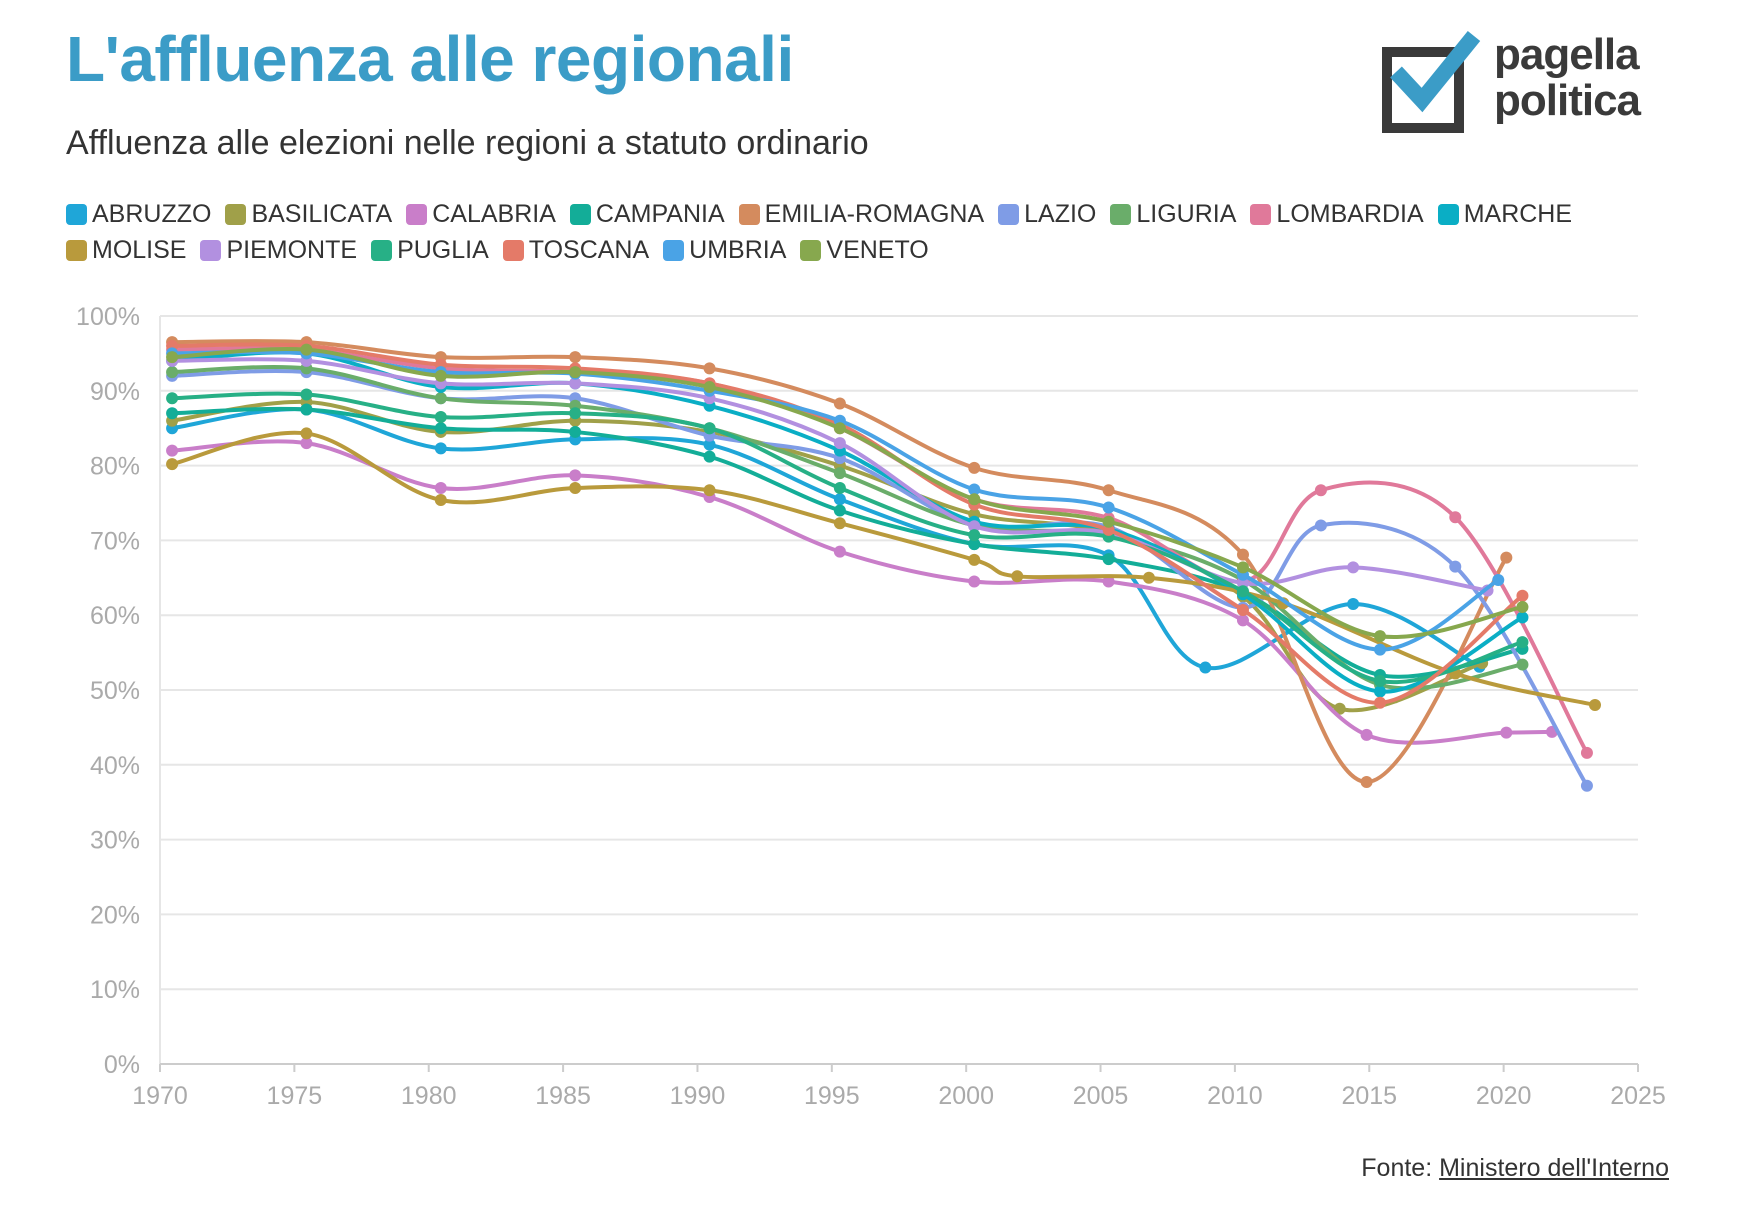  What do you see at coordinates (832, 1096) in the screenshot?
I see `x-tick-label: 1995` at bounding box center [832, 1096].